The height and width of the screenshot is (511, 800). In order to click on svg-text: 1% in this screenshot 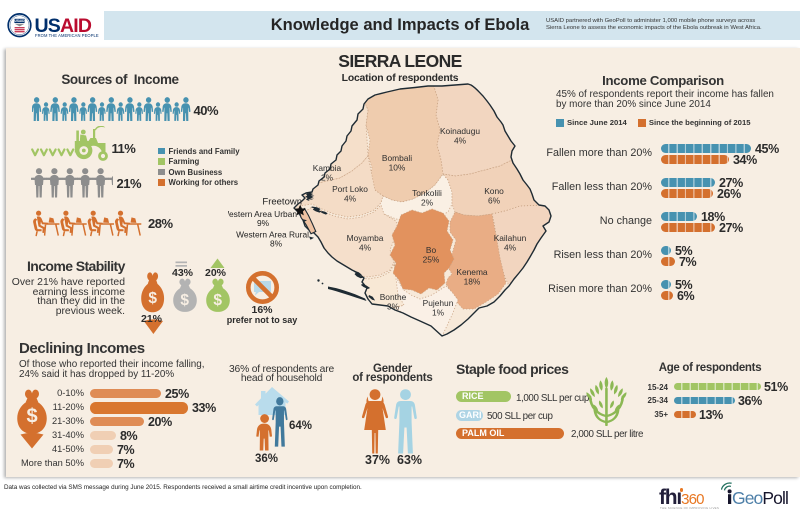, I will do `click(438, 313)`.